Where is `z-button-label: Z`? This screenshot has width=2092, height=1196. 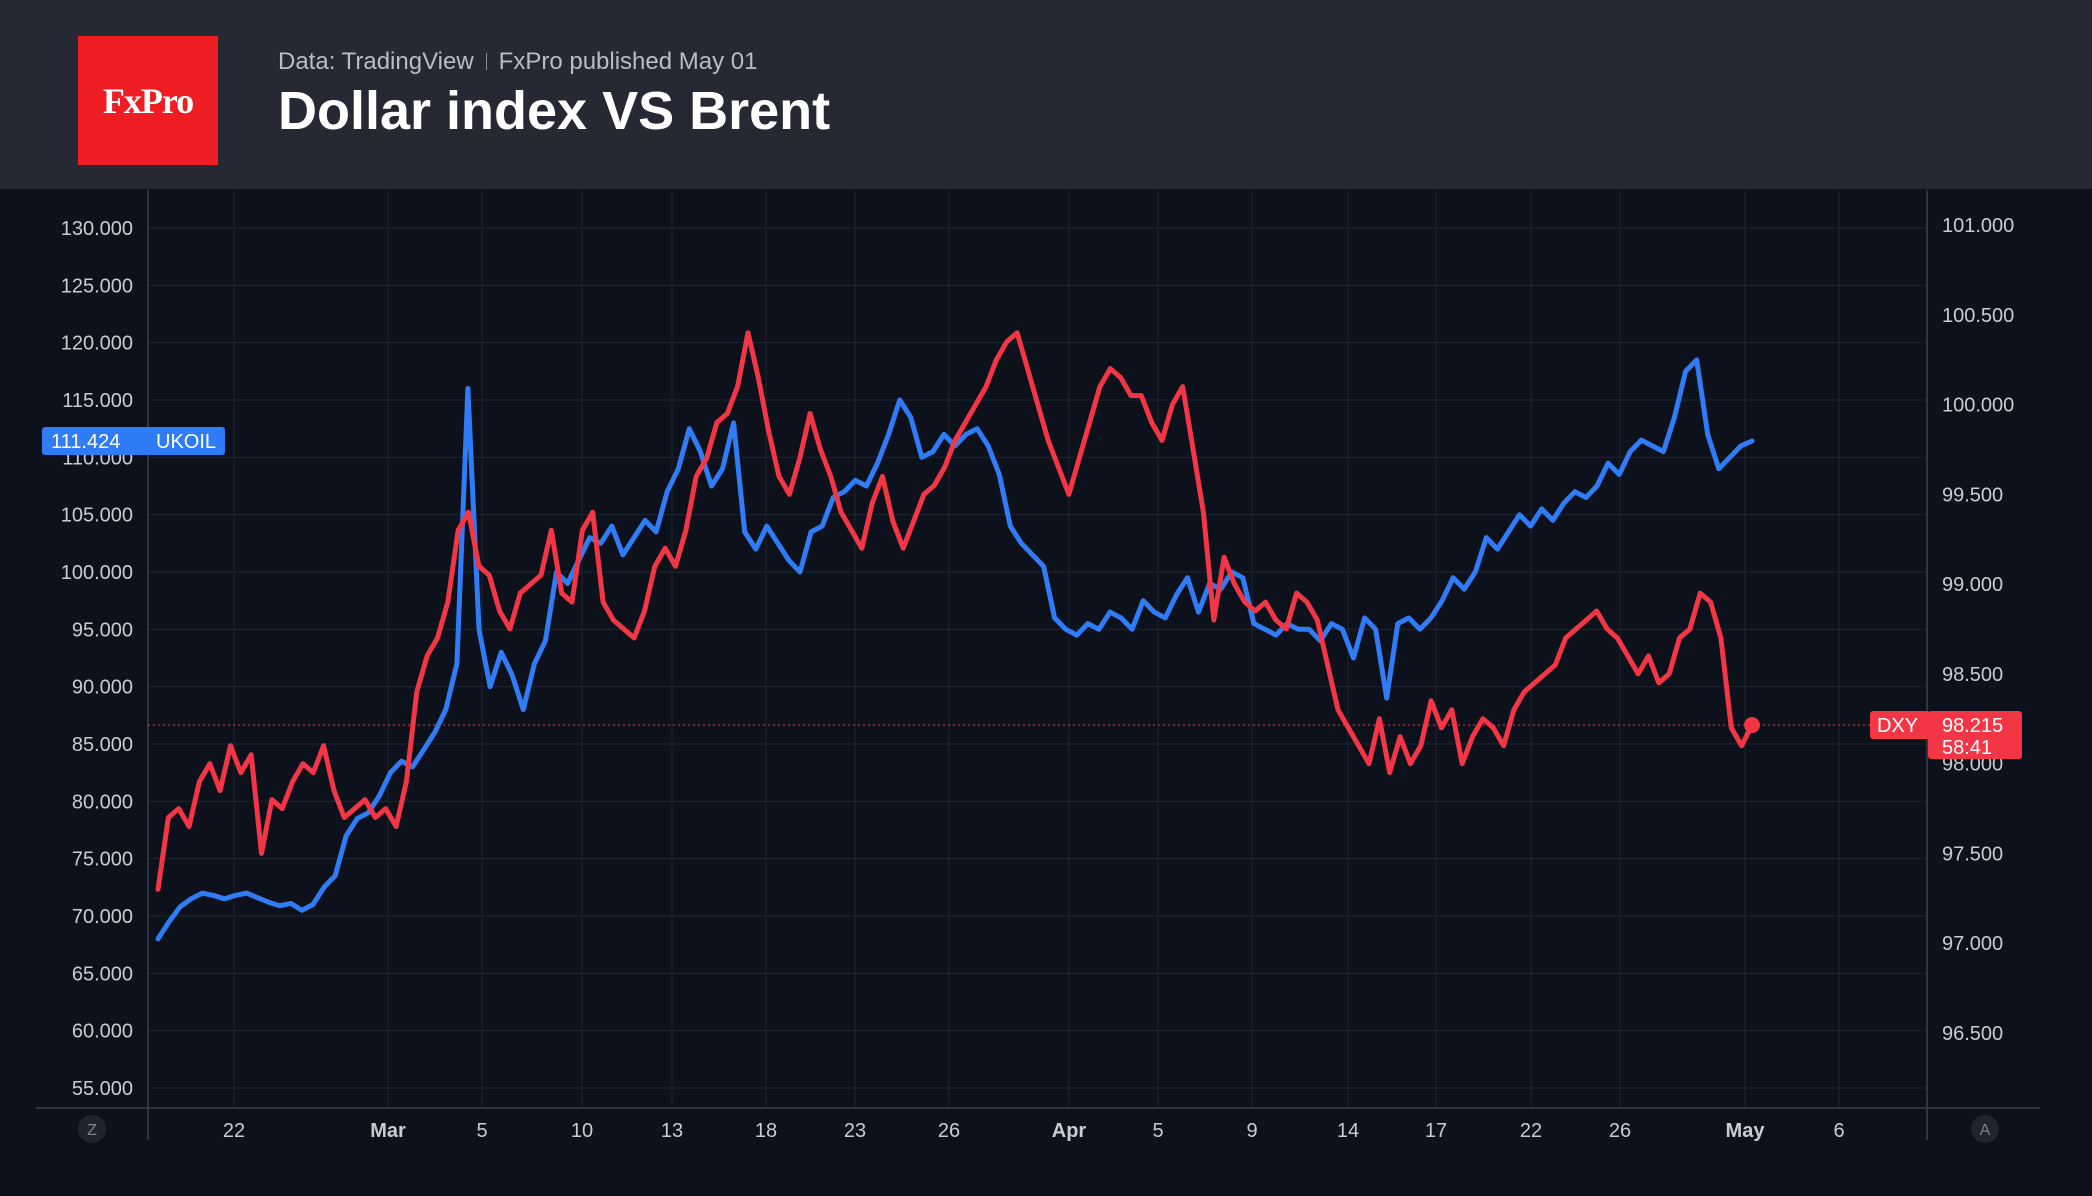 z-button-label: Z is located at coordinates (92, 1130).